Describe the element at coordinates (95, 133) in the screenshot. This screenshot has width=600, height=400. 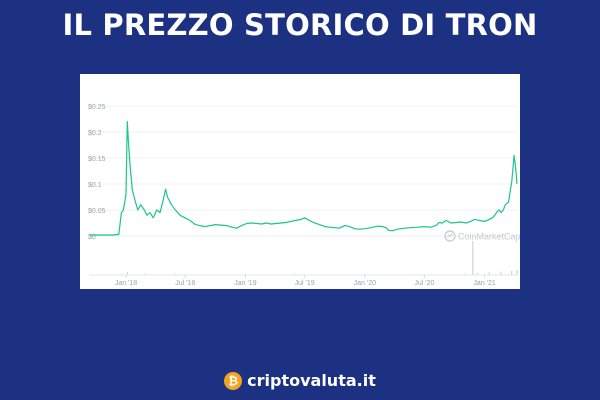
I see `y-tick-label: $0.2` at that location.